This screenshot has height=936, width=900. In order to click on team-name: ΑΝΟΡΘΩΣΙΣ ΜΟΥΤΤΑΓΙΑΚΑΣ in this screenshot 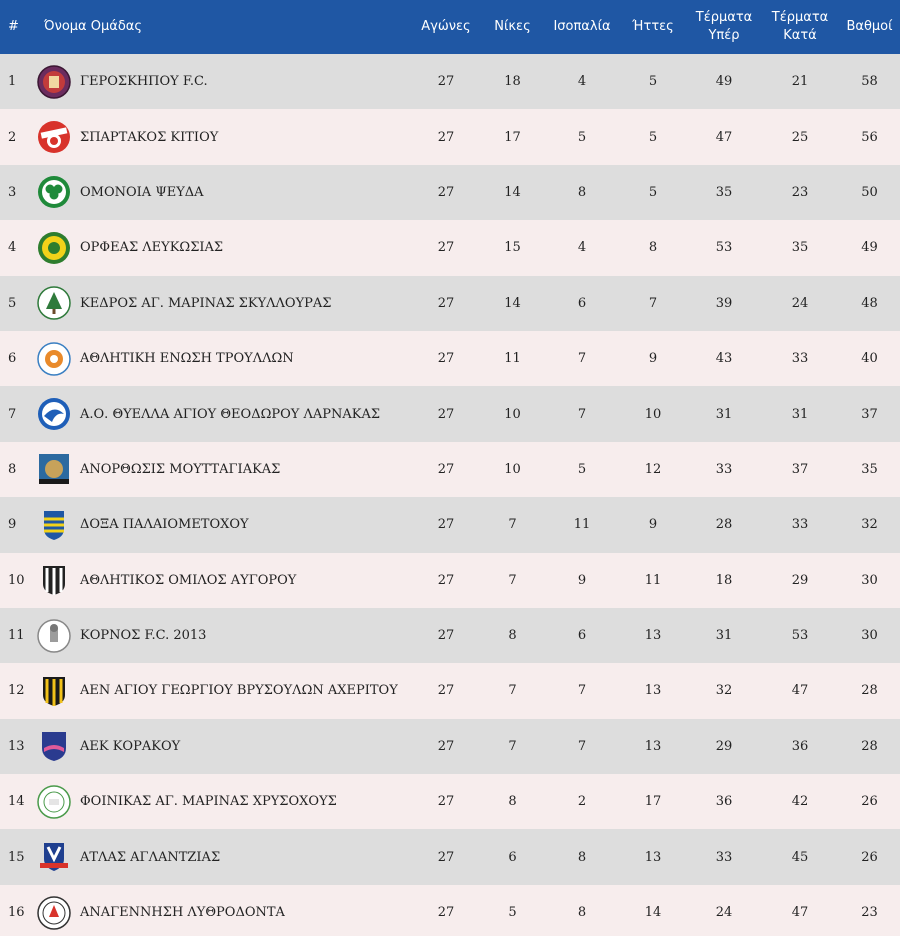, I will do `click(180, 469)`.